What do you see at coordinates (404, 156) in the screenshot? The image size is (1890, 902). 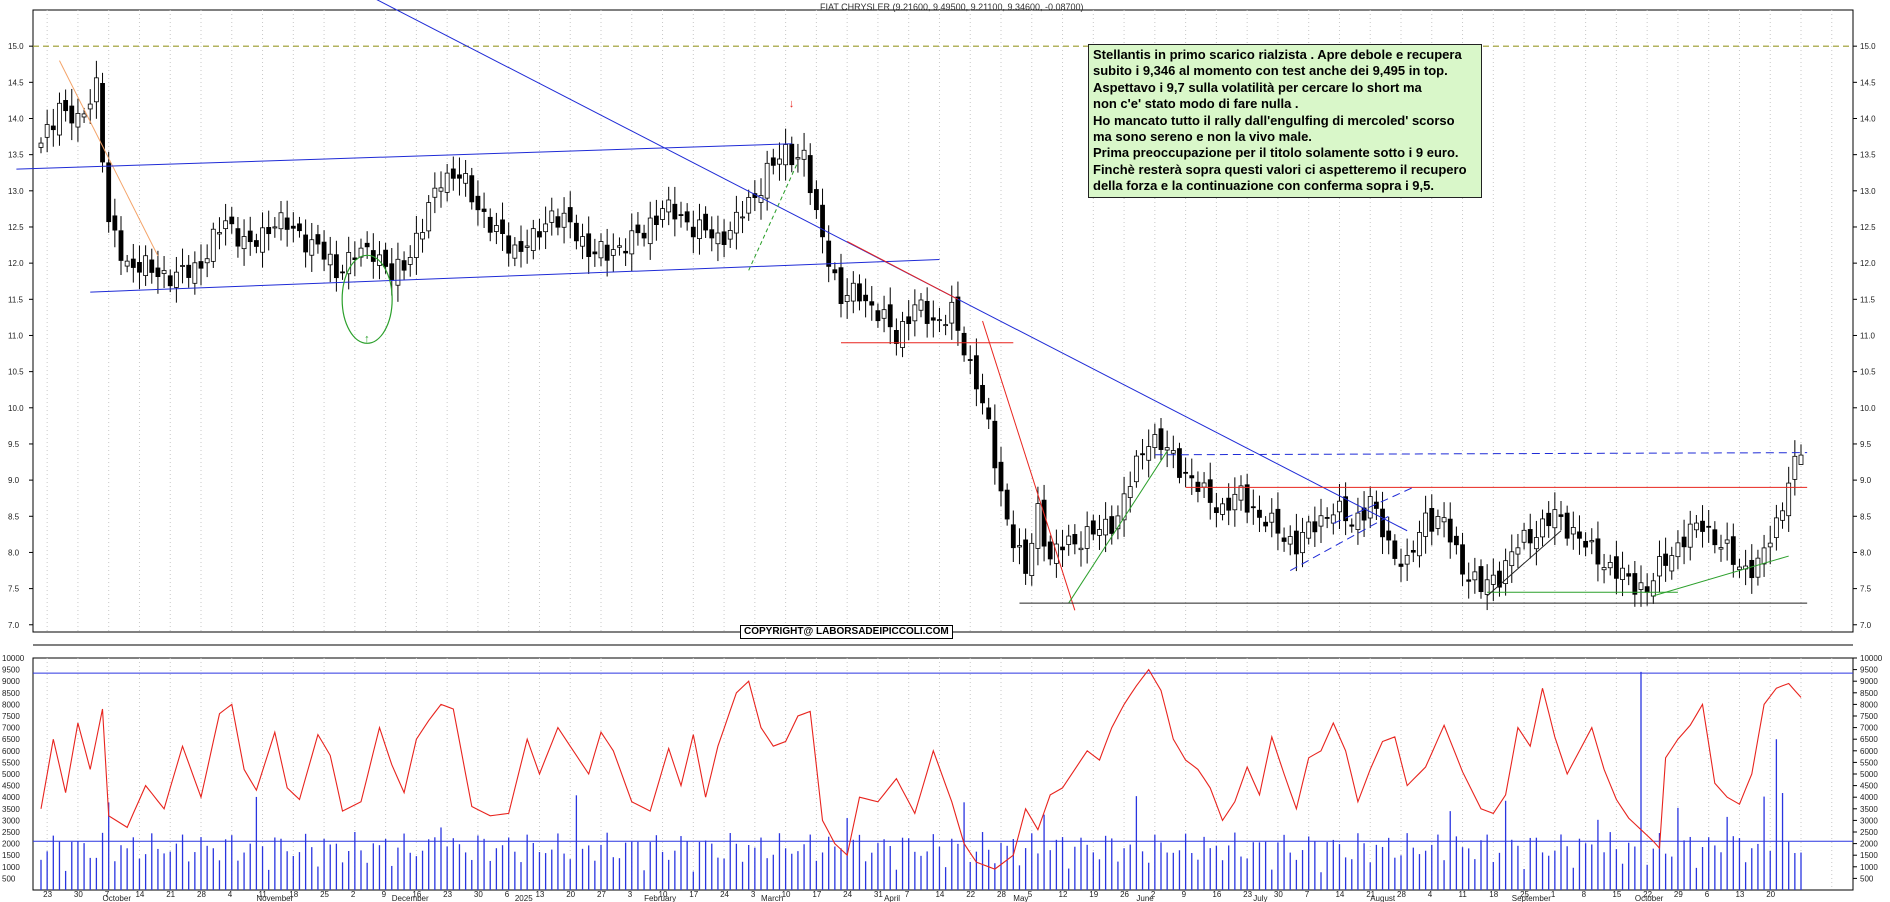 I see `upper-channel-line` at bounding box center [404, 156].